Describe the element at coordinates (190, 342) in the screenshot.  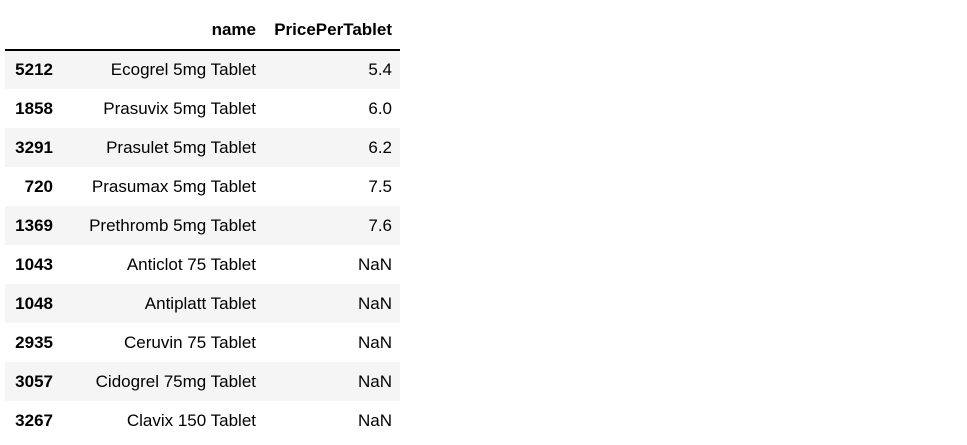
I see `cell-name: Ceruvin 75 Tablet` at that location.